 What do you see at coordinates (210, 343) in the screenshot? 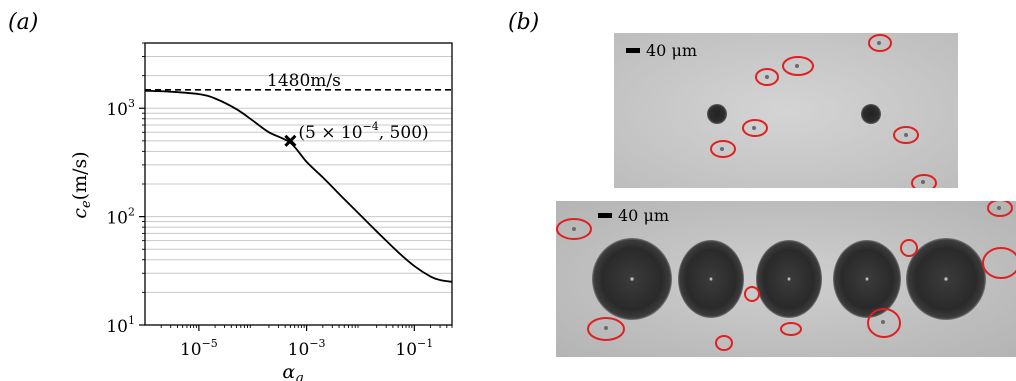
I see `x-tick-exponent: −5` at bounding box center [210, 343].